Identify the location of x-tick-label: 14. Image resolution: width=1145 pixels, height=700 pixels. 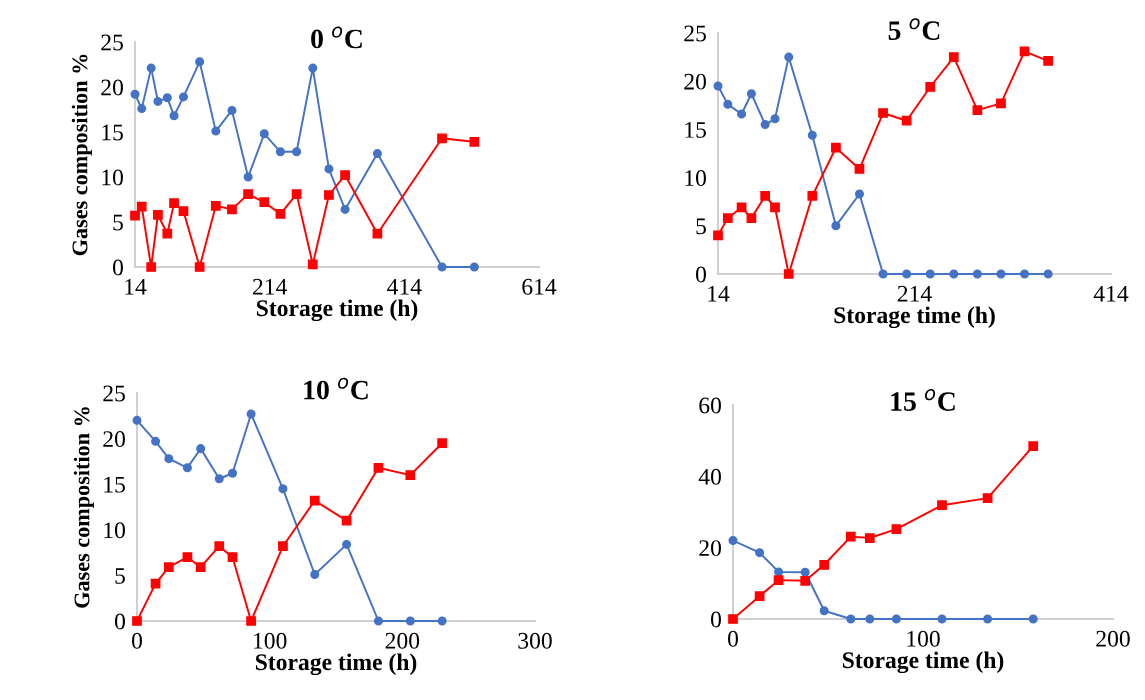
(136, 286).